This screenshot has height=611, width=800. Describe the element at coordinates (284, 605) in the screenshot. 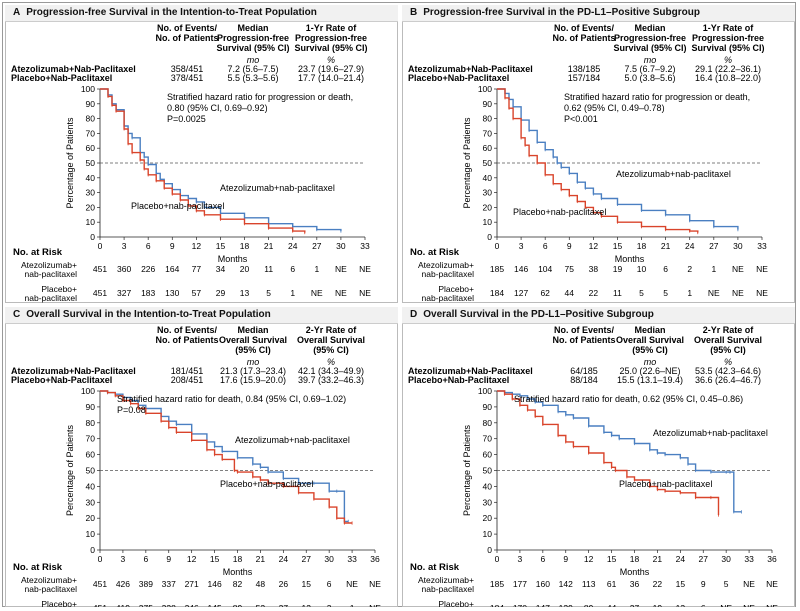

I see `risk-value: 27` at that location.